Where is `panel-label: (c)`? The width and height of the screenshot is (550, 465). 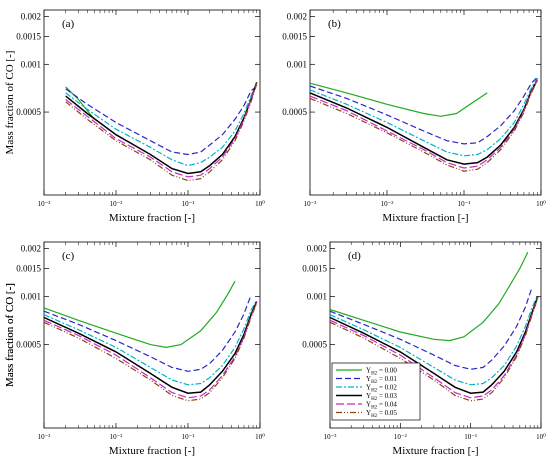 panel-label: (c) is located at coordinates (68, 256).